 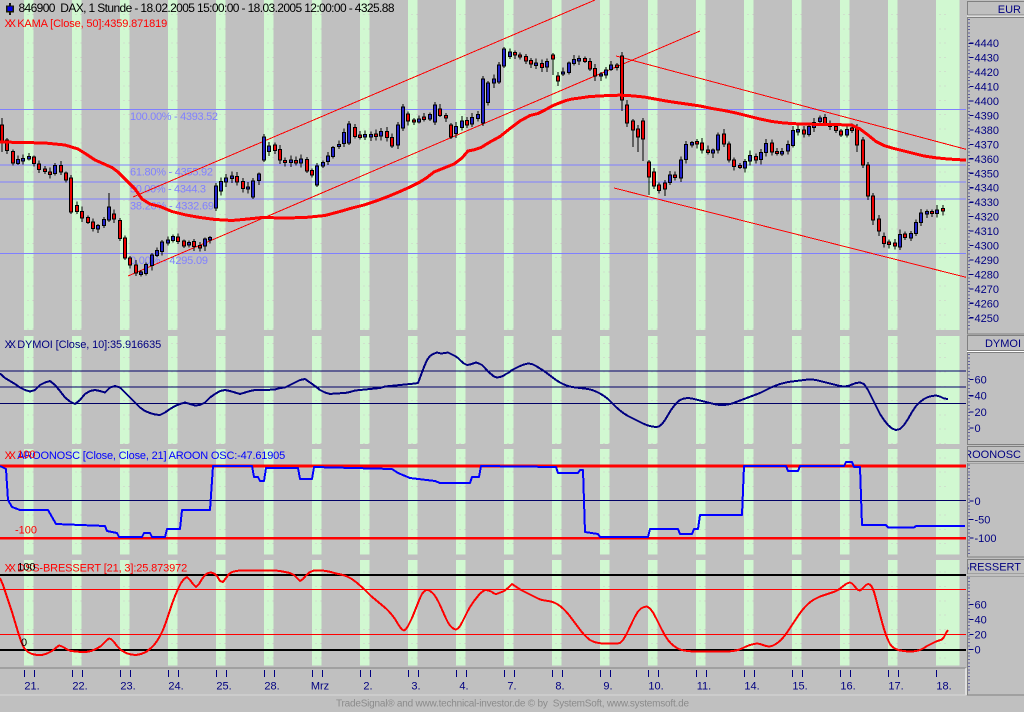 I want to click on svg-text: 3., so click(x=415, y=687).